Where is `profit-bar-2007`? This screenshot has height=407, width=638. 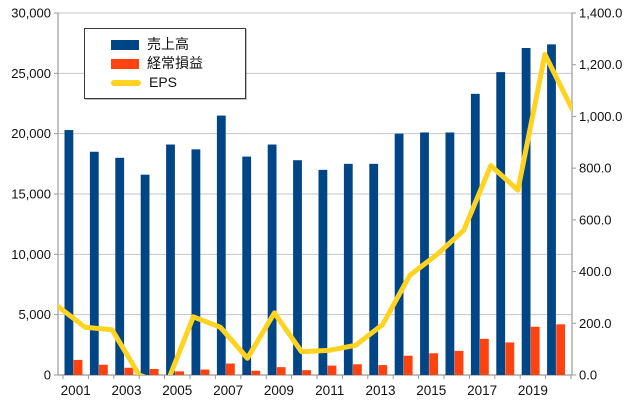 profit-bar-2007 is located at coordinates (230, 369).